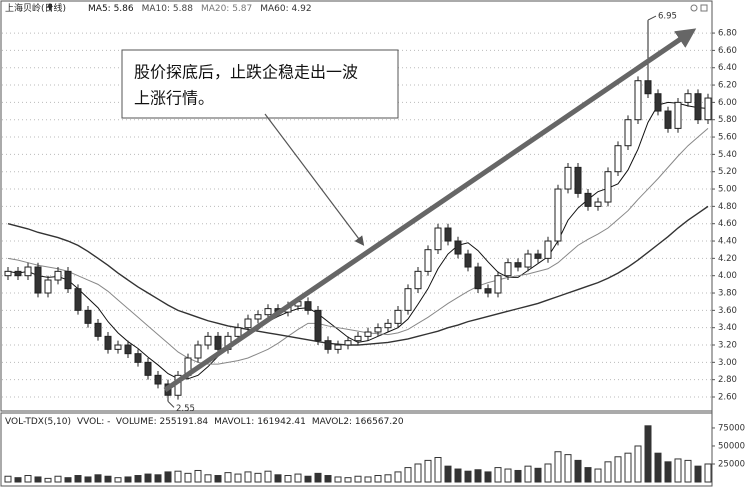 This screenshot has width=749, height=488. What do you see at coordinates (727, 242) in the screenshot?
I see `y-tick-label: 4.40` at bounding box center [727, 242].